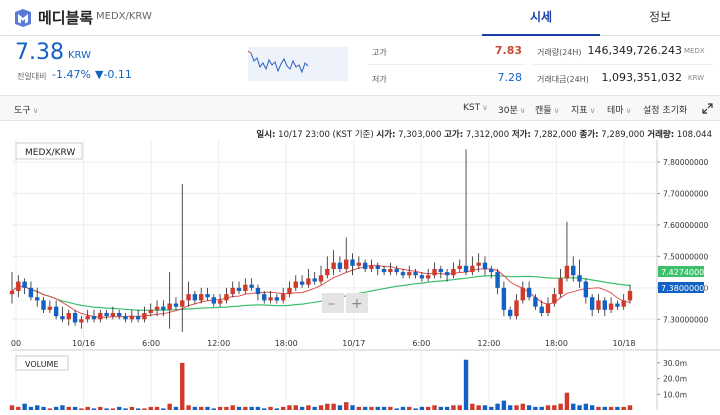  What do you see at coordinates (23, 18) in the screenshot?
I see `medibloc-logo-icon` at bounding box center [23, 18].